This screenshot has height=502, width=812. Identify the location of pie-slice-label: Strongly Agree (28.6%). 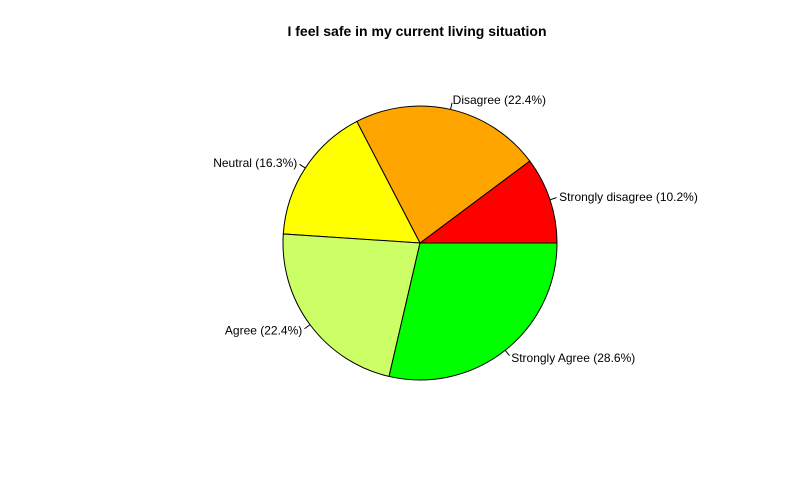
(573, 358).